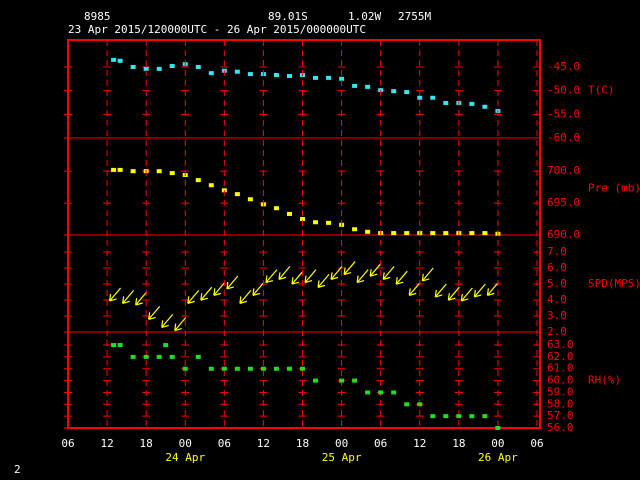  Describe the element at coordinates (614, 188) in the screenshot. I see `y-axis-label: Pre (mb)` at that location.